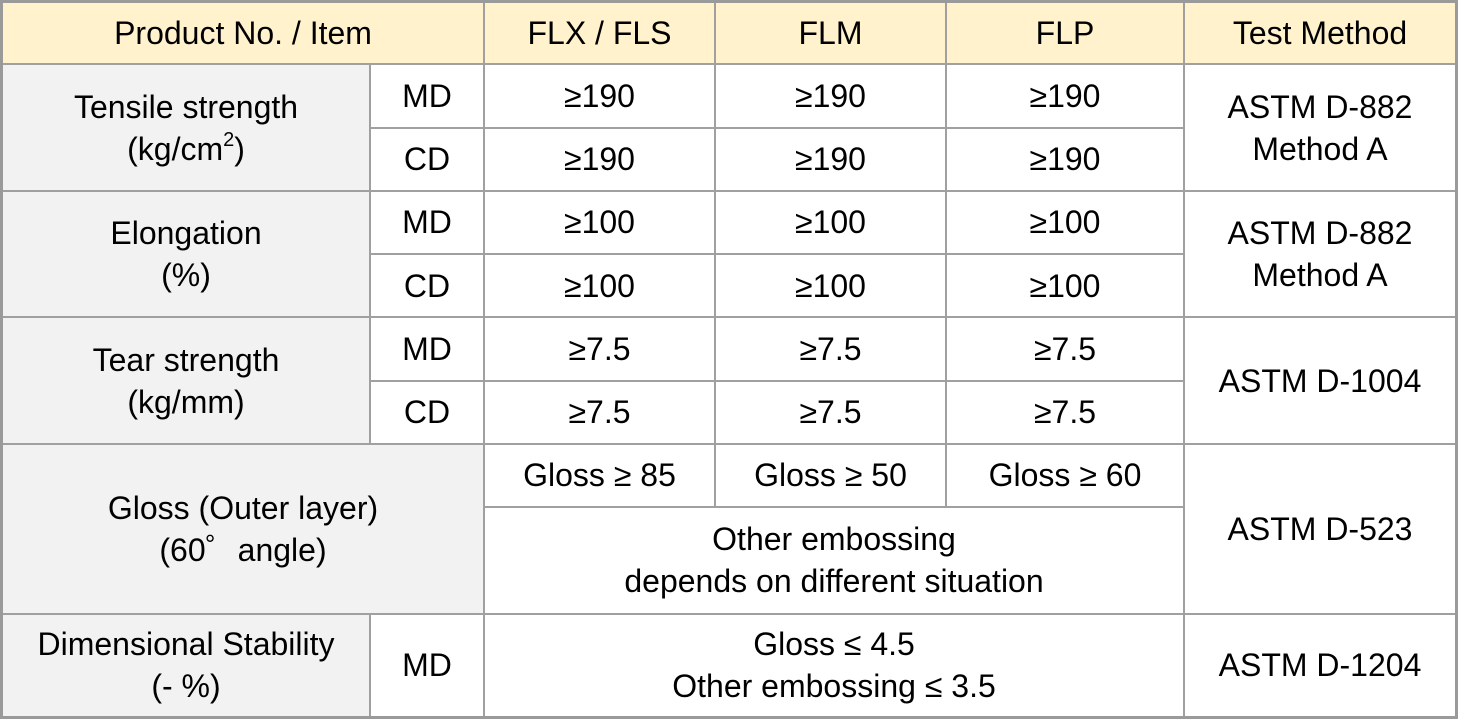  I want to click on tear-cd-flm: ≥7.5, so click(830, 412).